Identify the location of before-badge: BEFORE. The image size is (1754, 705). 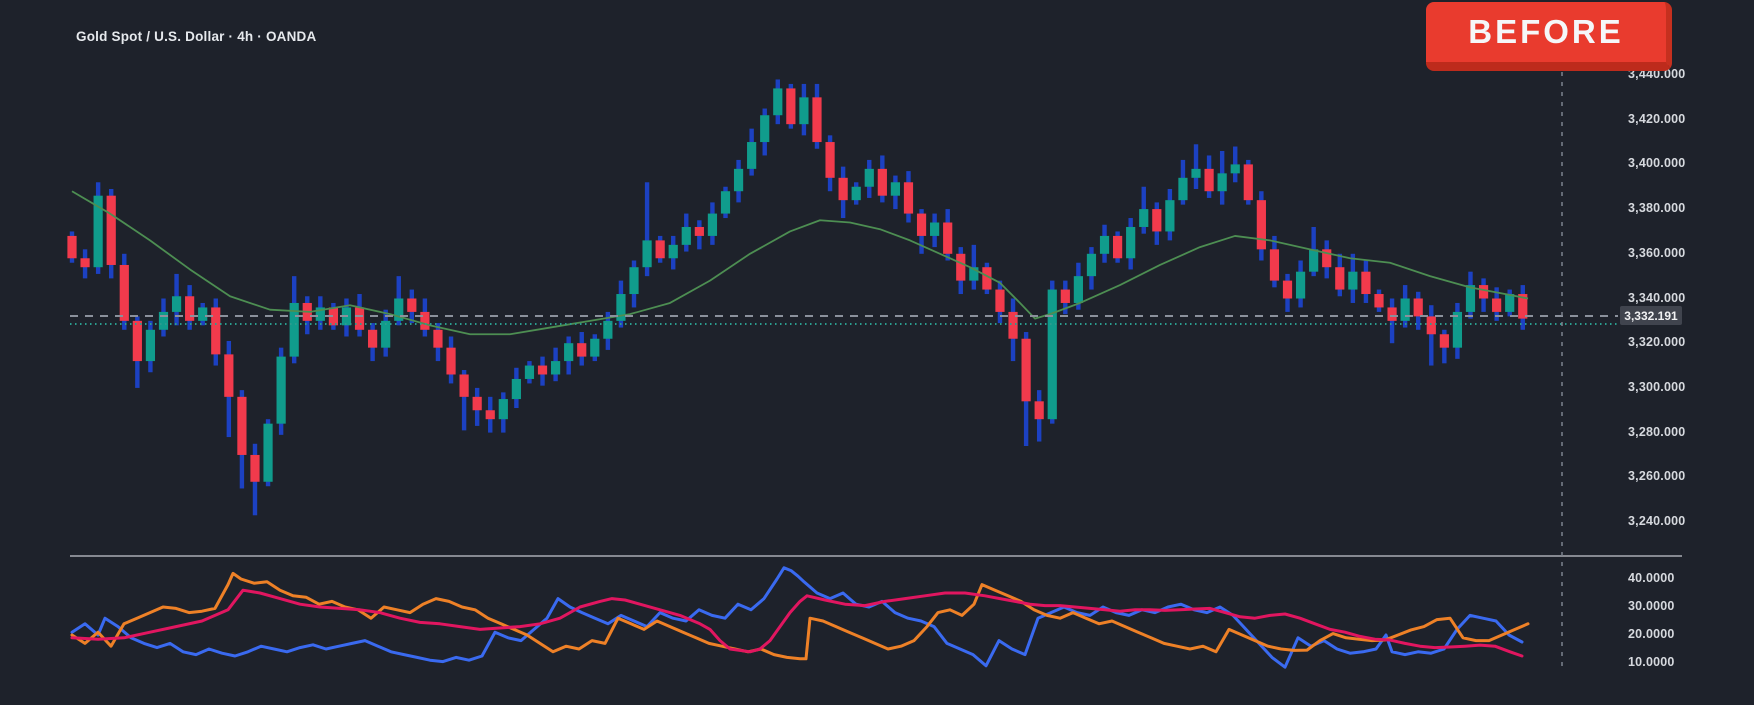
(1549, 36).